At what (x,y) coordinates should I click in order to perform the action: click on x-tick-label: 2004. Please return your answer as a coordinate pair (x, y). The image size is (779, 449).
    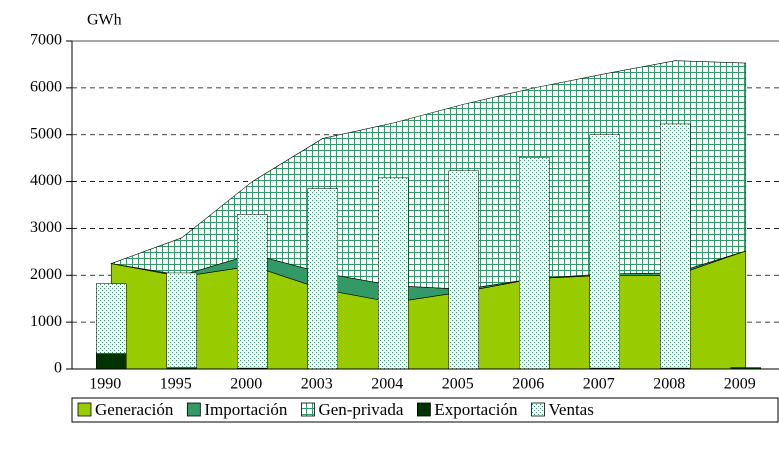
    Looking at the image, I should click on (387, 384).